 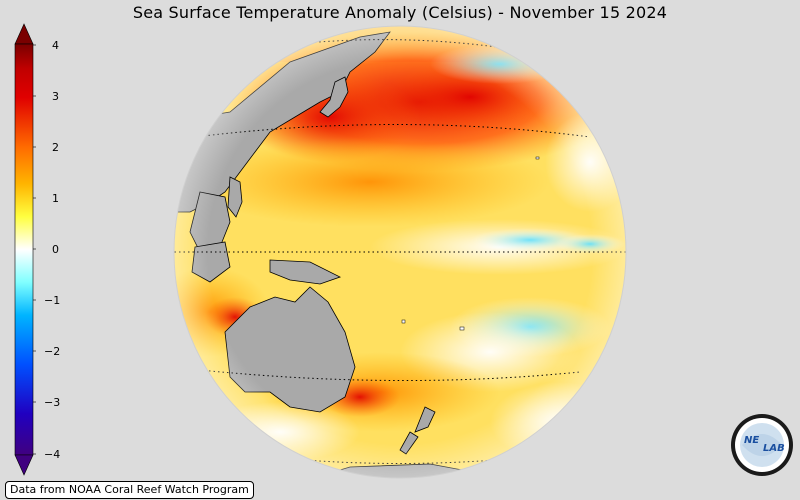 I want to click on logo-text-left: NE, so click(x=751, y=440).